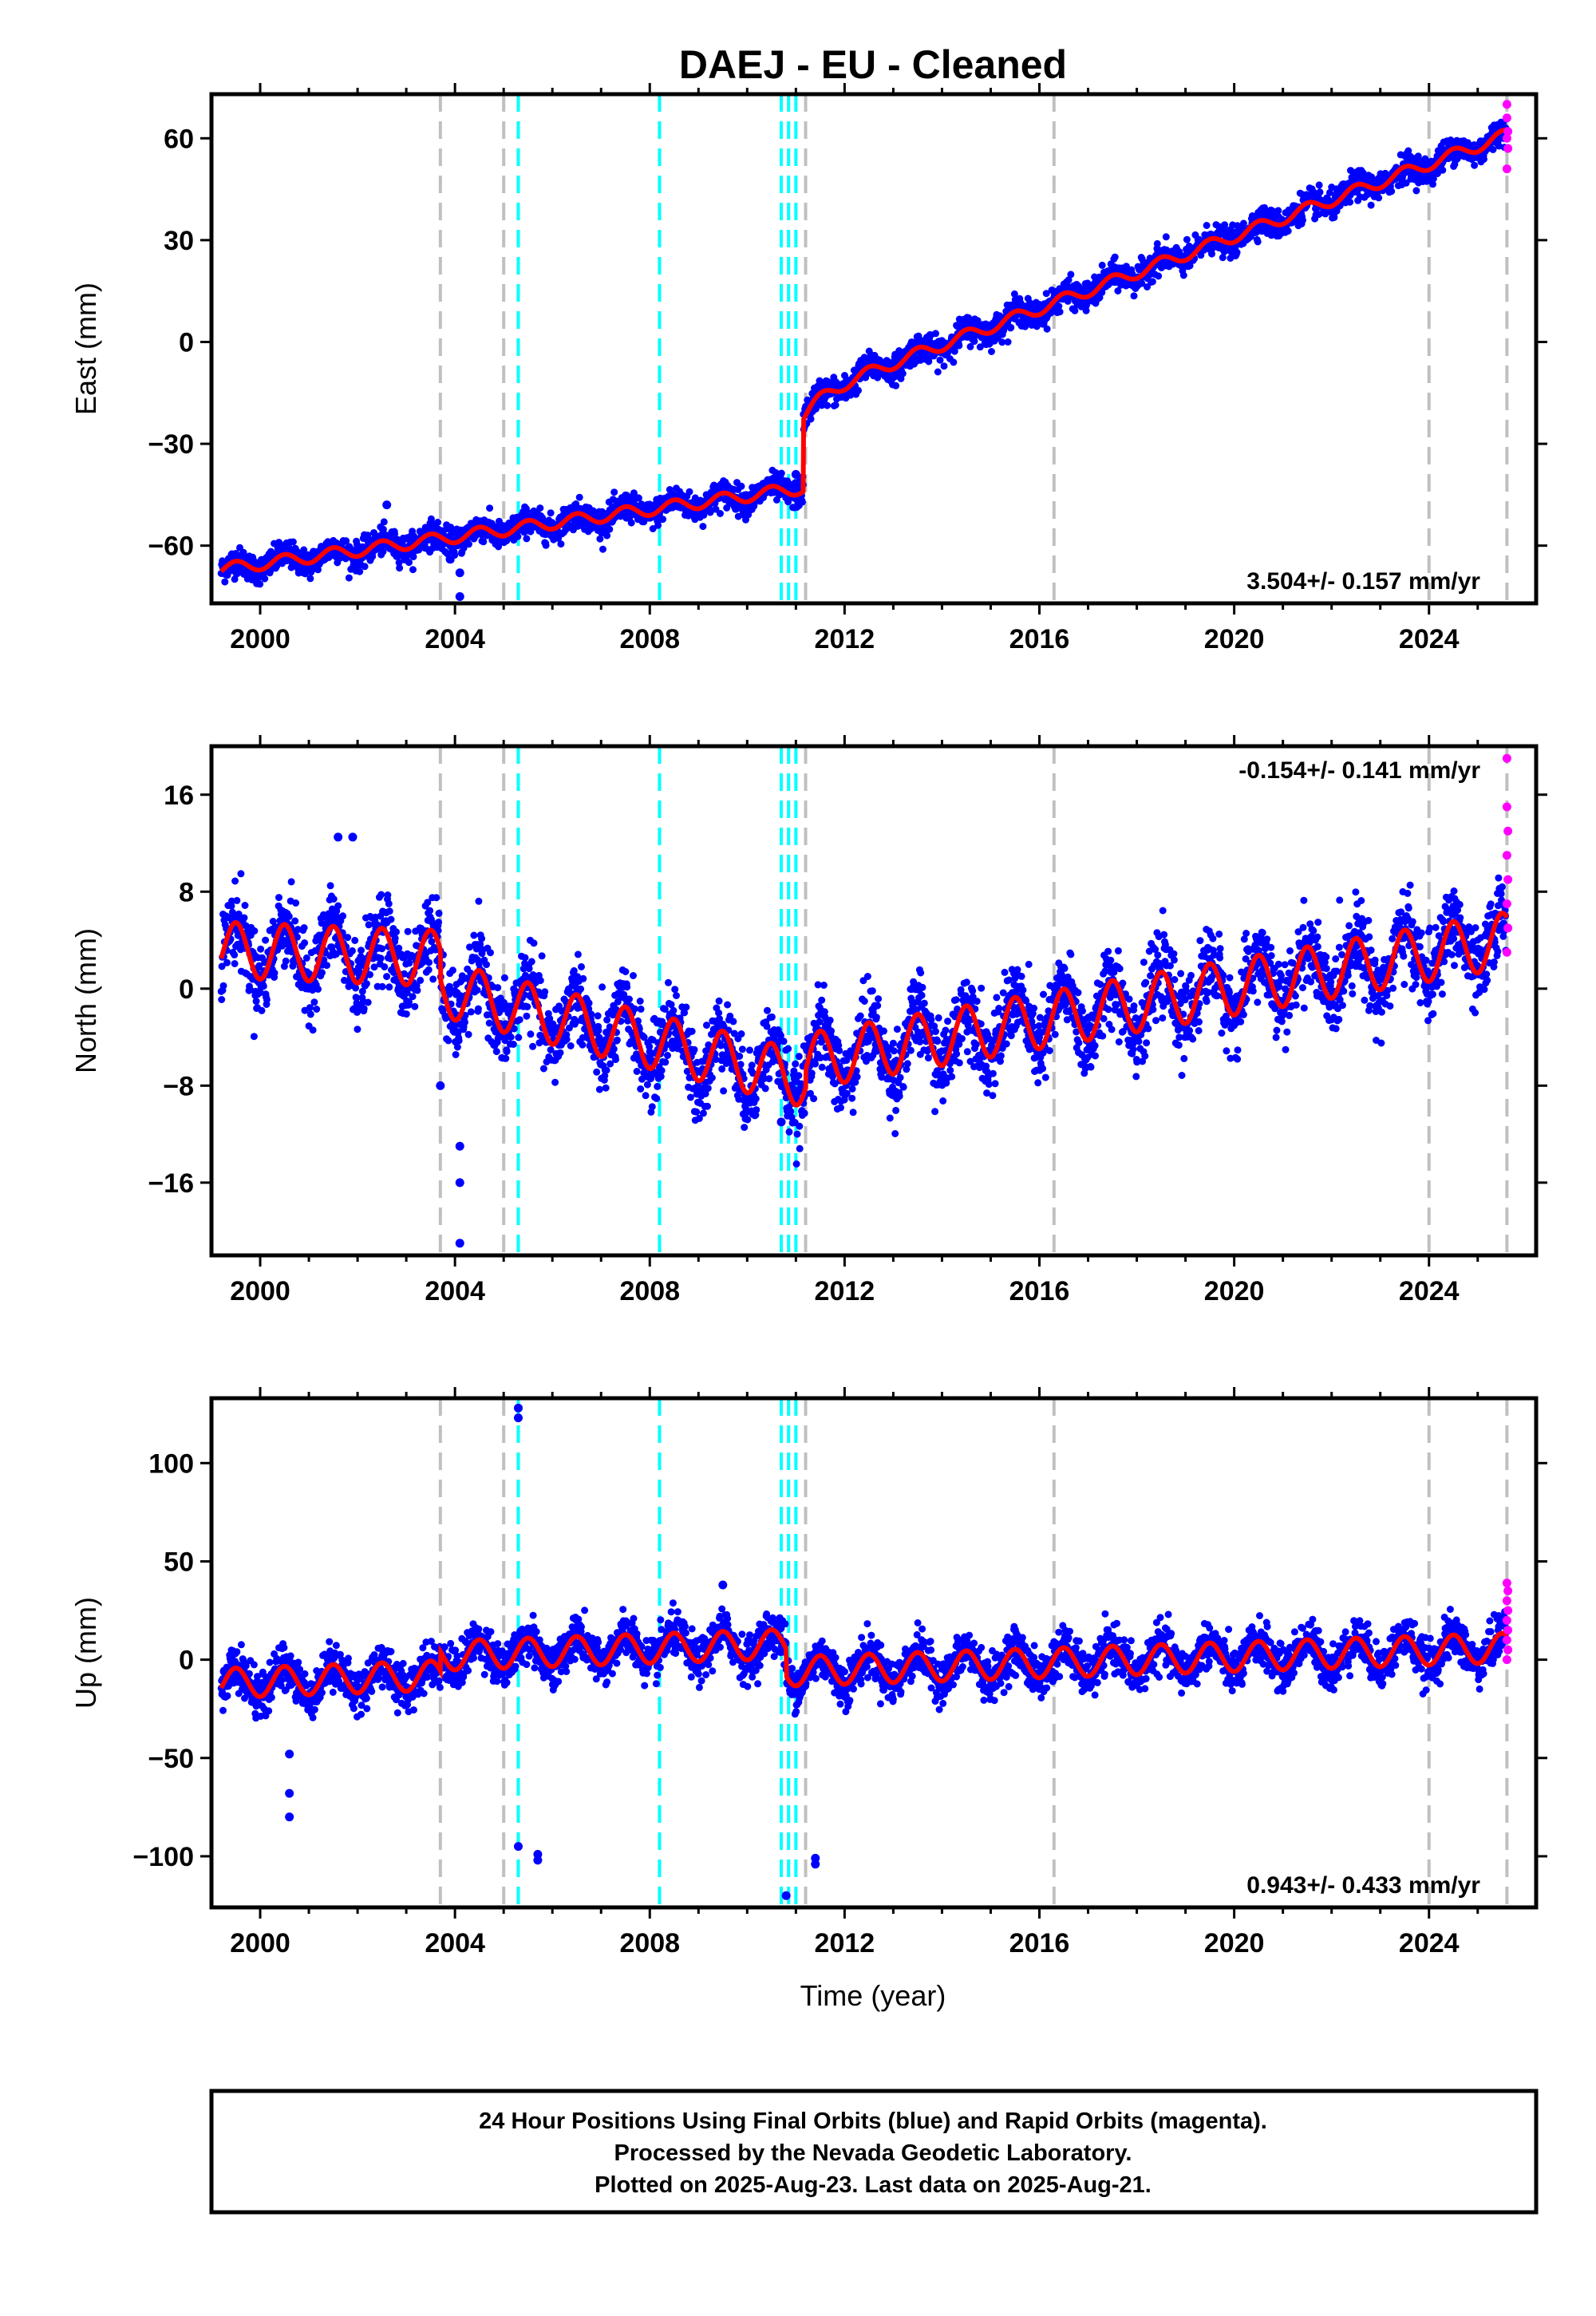  Describe the element at coordinates (171, 547) in the screenshot. I see `y-tick-label: −60` at that location.